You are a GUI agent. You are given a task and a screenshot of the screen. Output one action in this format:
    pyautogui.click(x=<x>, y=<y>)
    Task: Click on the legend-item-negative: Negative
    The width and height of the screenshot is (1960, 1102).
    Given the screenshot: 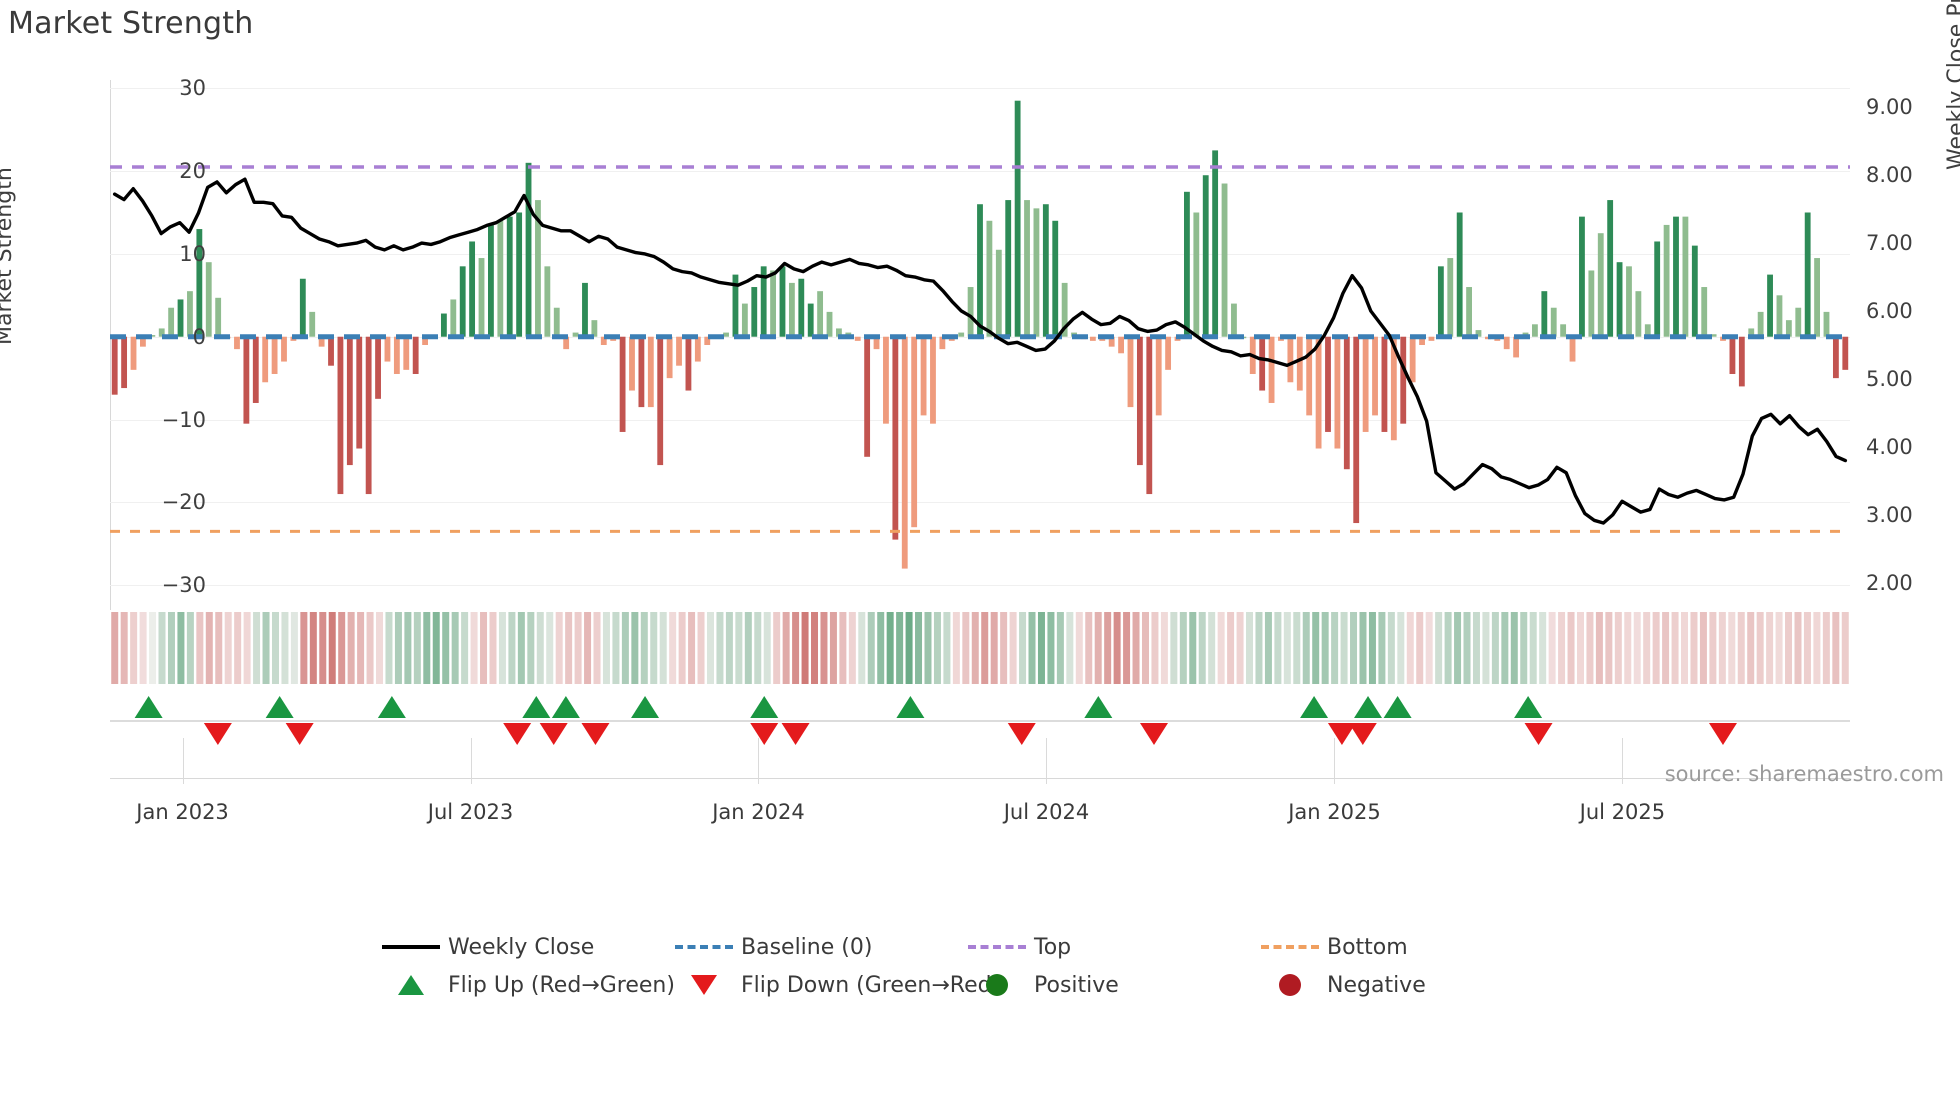 What is the action you would take?
    pyautogui.click(x=1342, y=985)
    